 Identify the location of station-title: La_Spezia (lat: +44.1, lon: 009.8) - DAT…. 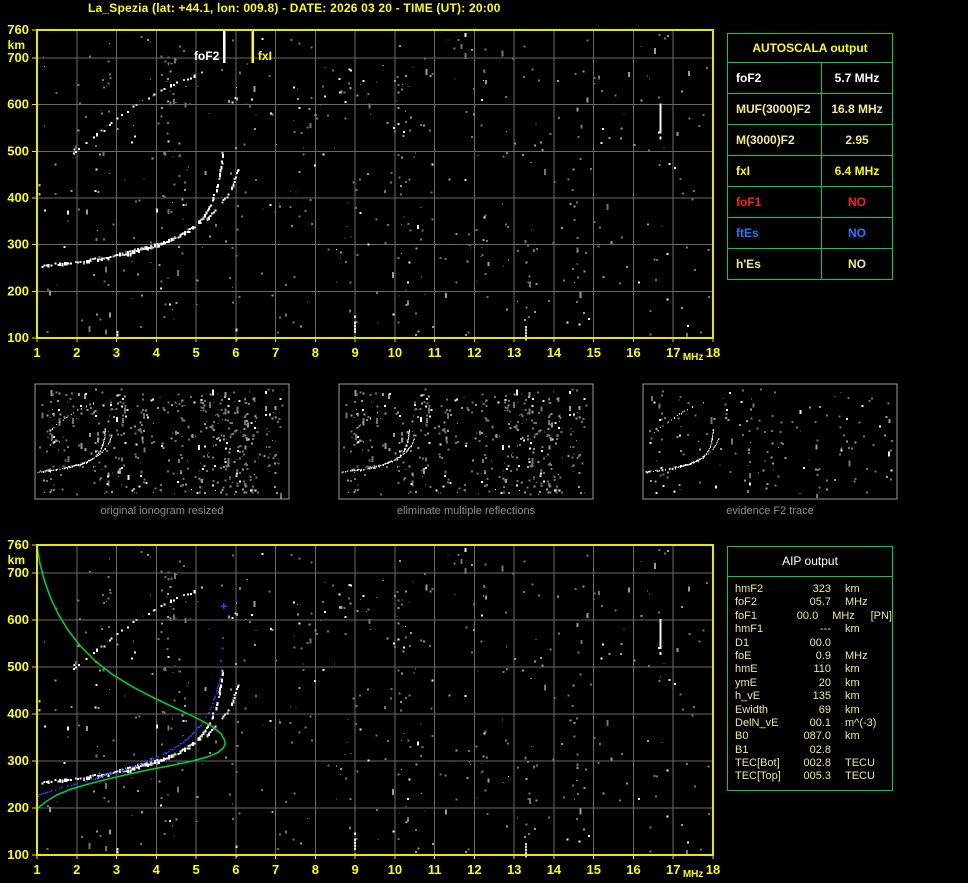
(294, 8).